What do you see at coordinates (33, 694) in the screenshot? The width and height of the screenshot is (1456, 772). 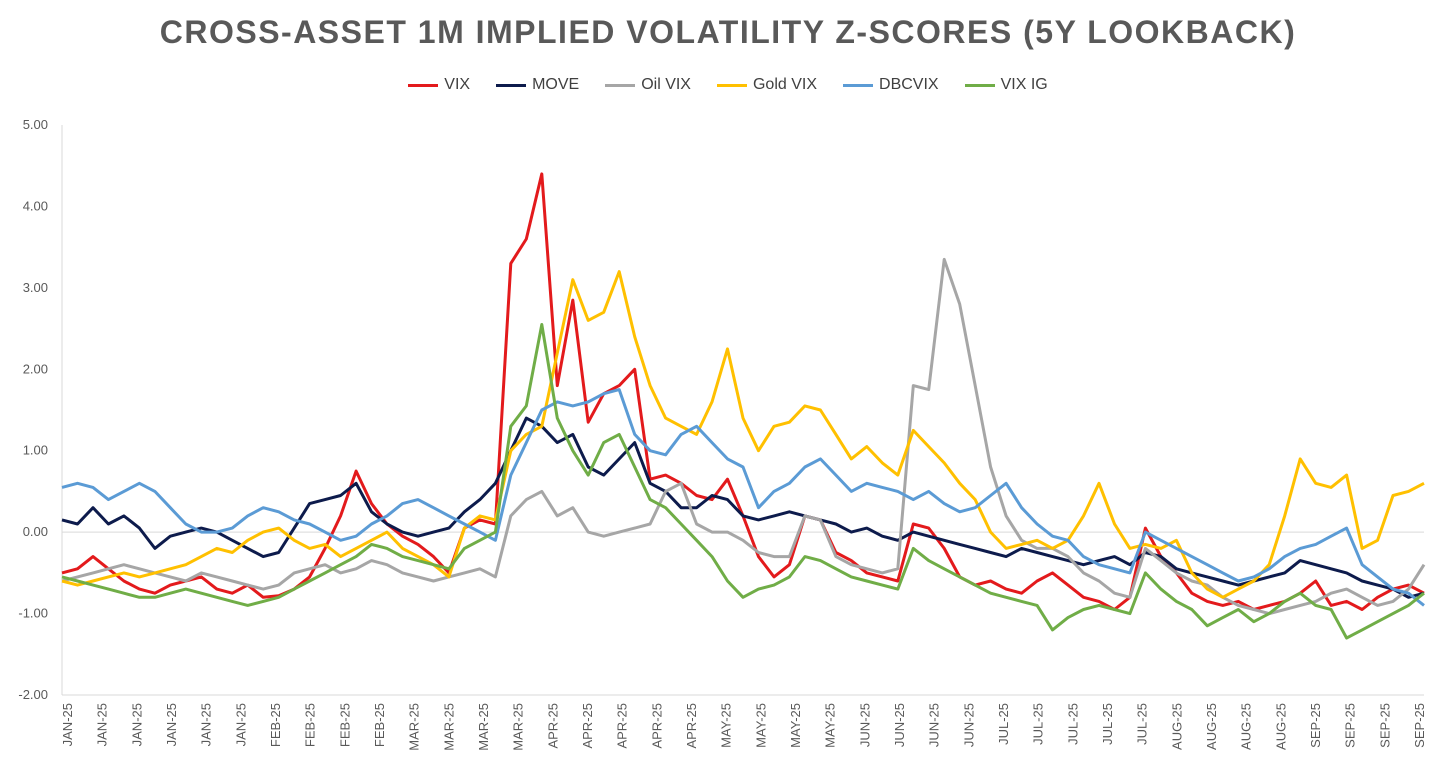 I see `y-tick-label: -2.00` at bounding box center [33, 694].